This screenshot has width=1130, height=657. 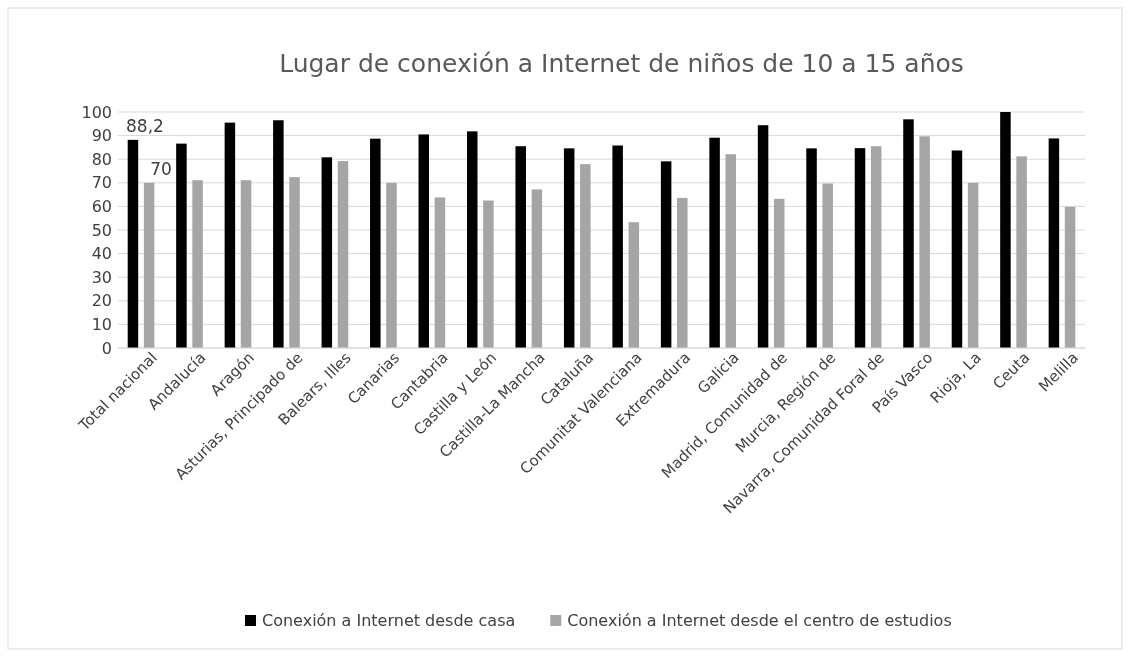 I want to click on y-tick-label: 50, so click(x=101, y=230).